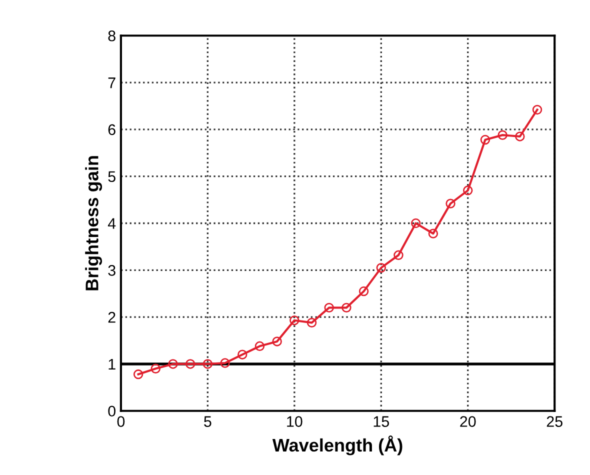 This screenshot has height=475, width=590. I want to click on y-tick-label: 7, so click(112, 83).